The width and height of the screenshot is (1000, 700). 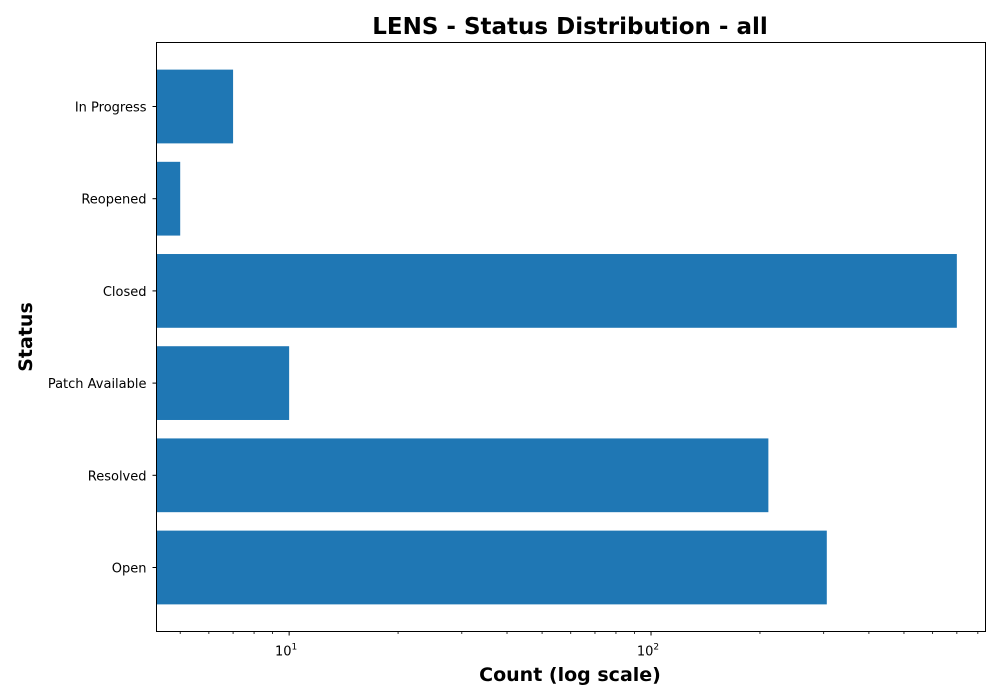 What do you see at coordinates (26, 337) in the screenshot?
I see `y-axis-label: Status` at bounding box center [26, 337].